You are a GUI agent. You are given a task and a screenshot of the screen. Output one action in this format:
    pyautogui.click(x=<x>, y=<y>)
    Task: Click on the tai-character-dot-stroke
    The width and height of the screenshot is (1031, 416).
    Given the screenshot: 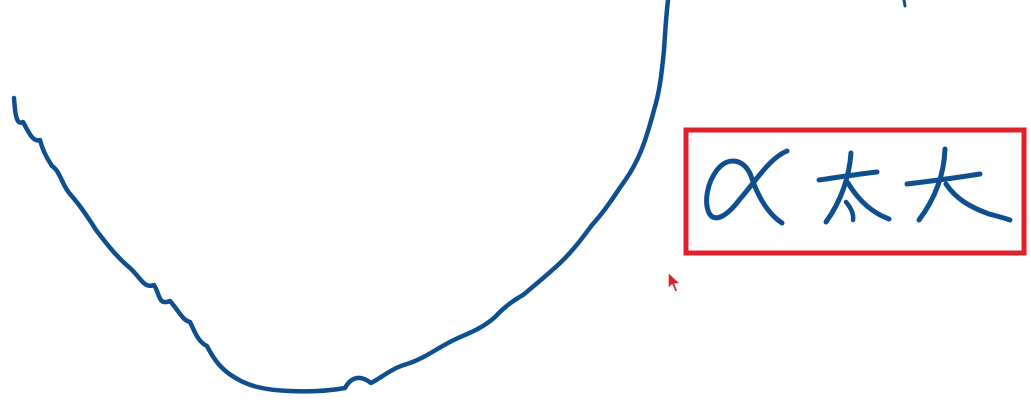 What is the action you would take?
    pyautogui.click(x=849, y=211)
    